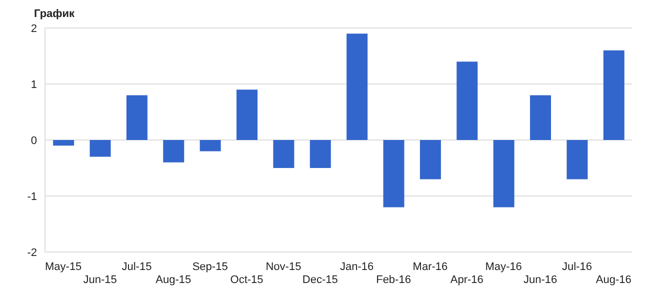  I want to click on x-tick-label: Jan-16, so click(357, 267).